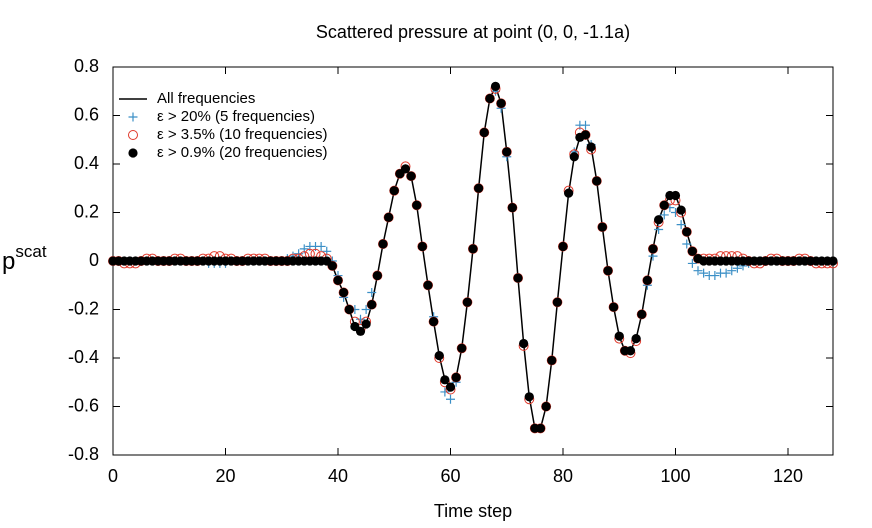 The width and height of the screenshot is (872, 528). What do you see at coordinates (86, 66) in the screenshot?
I see `y-tick-label: 0.8` at bounding box center [86, 66].